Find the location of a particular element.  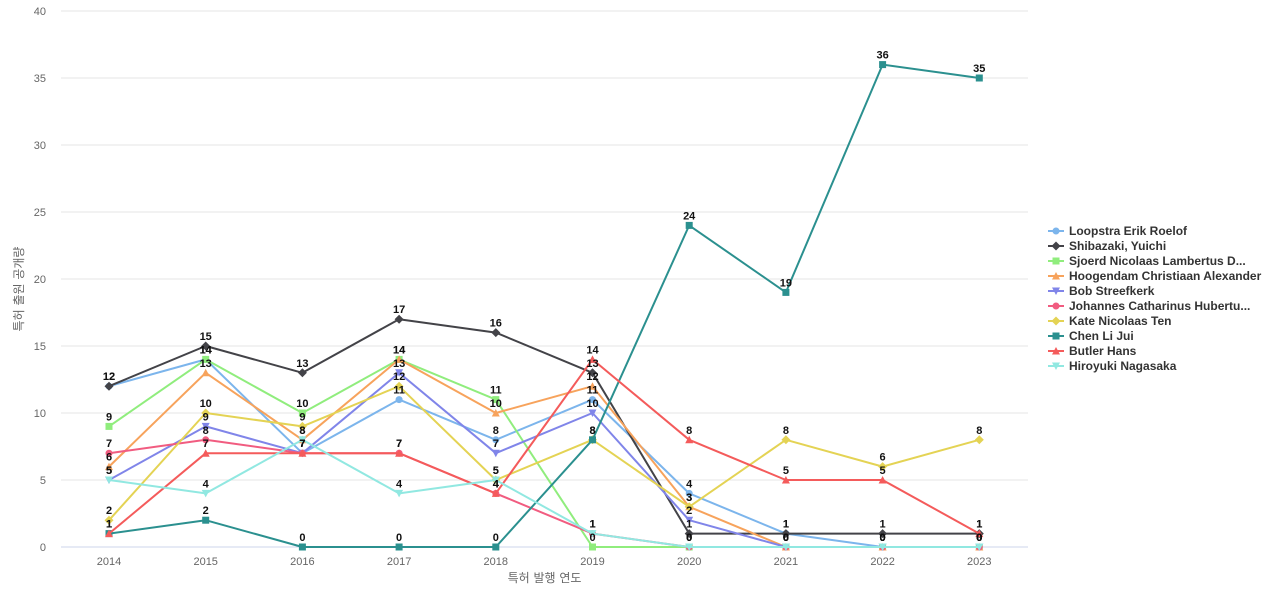

data-label: 8 is located at coordinates (302, 431).